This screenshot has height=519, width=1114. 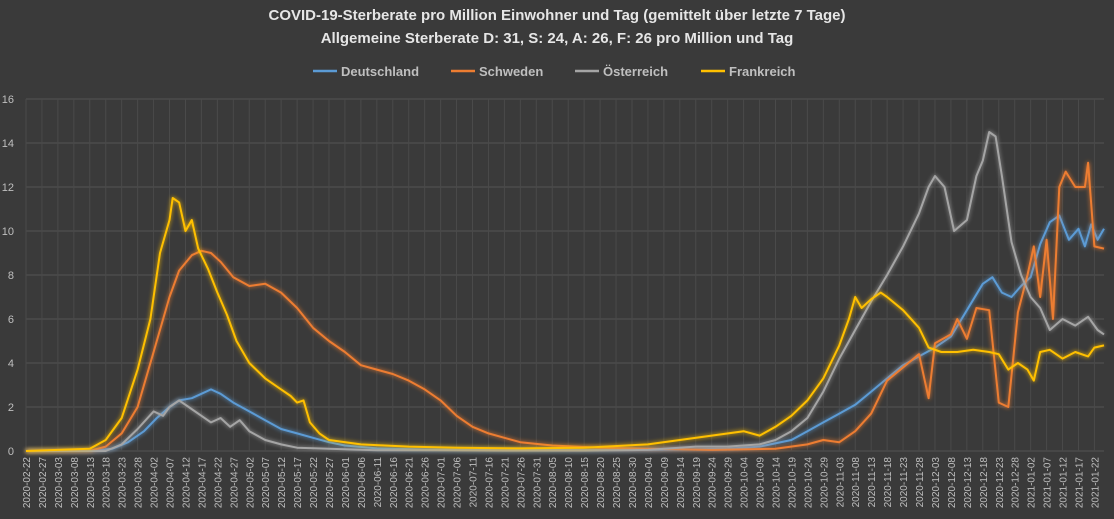 I want to click on x-tick-label: 2020-12-28, so click(x=1016, y=483).